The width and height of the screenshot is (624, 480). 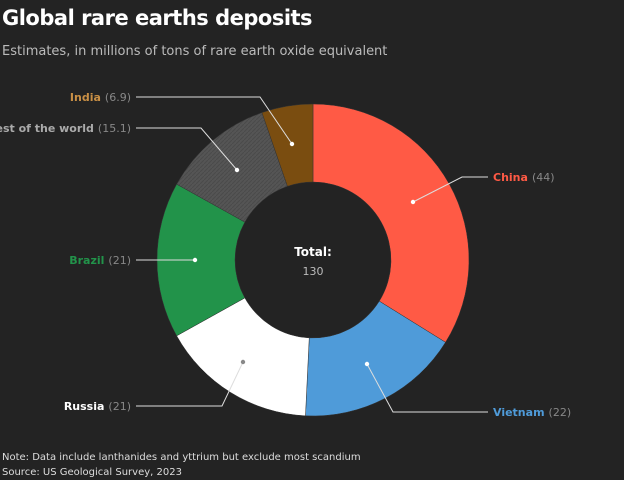 I want to click on slice-label-name: India, so click(x=85, y=97).